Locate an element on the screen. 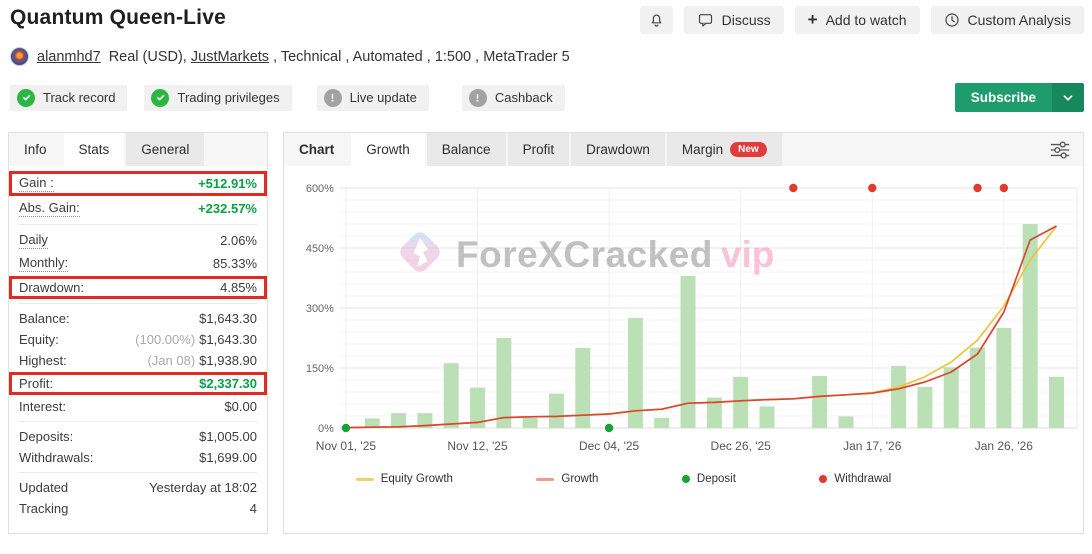 Image resolution: width=1092 pixels, height=554 pixels. x-axis-tick: Dec 26, '25 is located at coordinates (741, 446).